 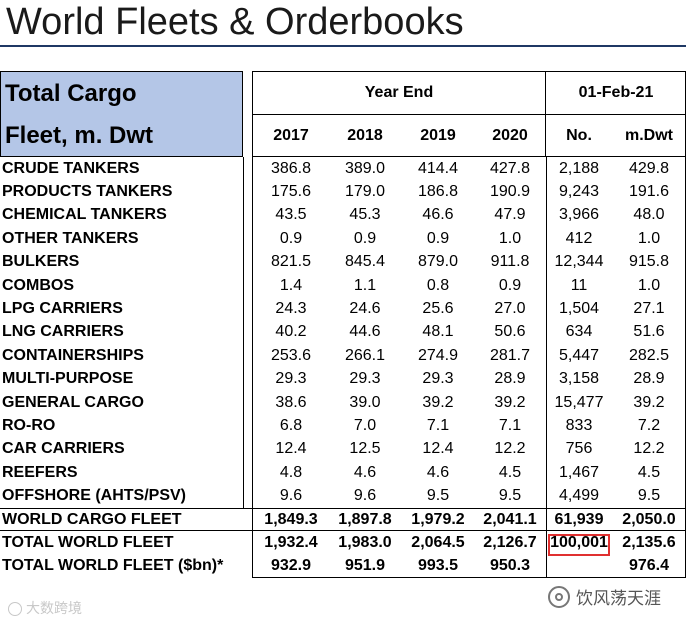 I want to click on cell-v2018: 266.1, so click(x=365, y=355).